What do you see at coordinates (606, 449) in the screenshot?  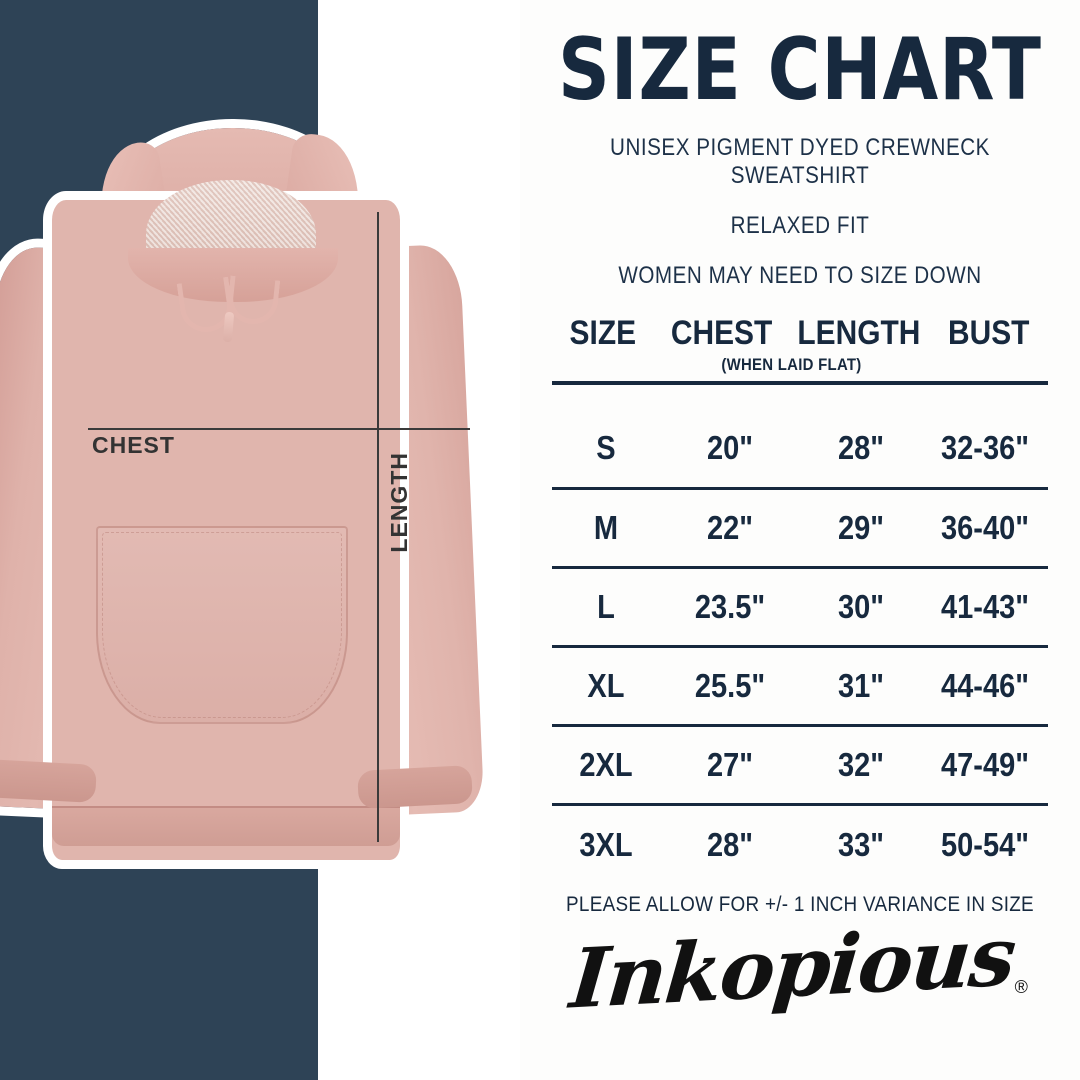 I see `cell-size: S` at bounding box center [606, 449].